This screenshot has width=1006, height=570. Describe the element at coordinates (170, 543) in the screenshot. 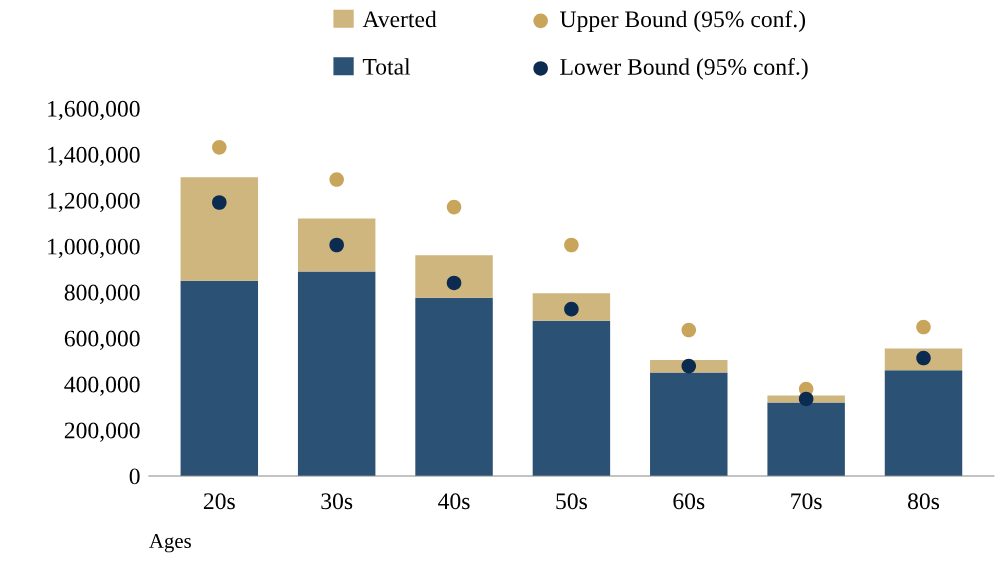

I see `x-axis-title: Ages` at that location.